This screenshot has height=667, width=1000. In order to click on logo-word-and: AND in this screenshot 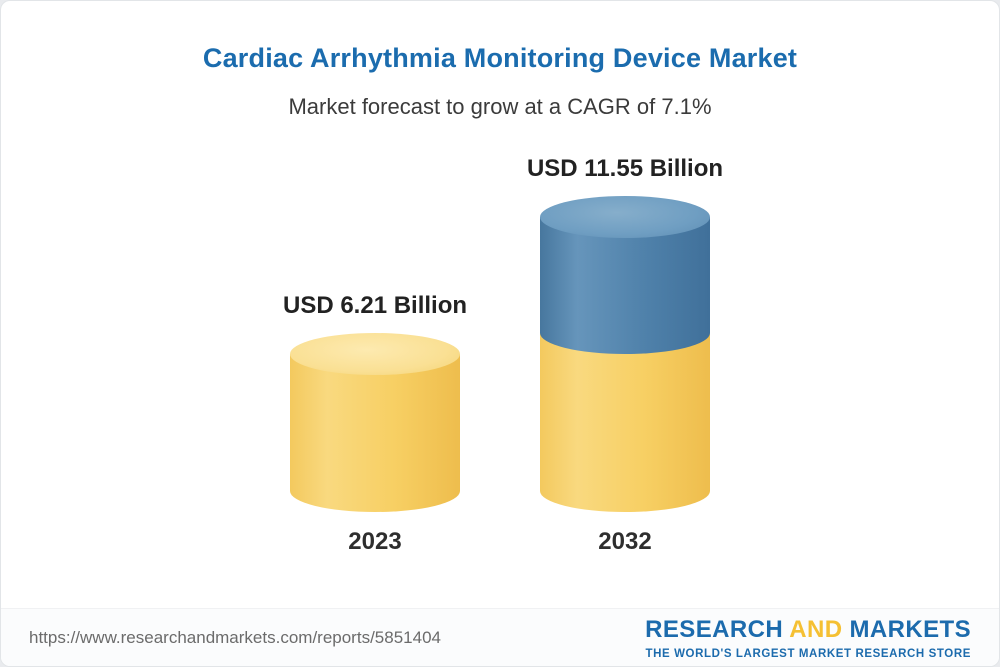, I will do `click(816, 629)`.